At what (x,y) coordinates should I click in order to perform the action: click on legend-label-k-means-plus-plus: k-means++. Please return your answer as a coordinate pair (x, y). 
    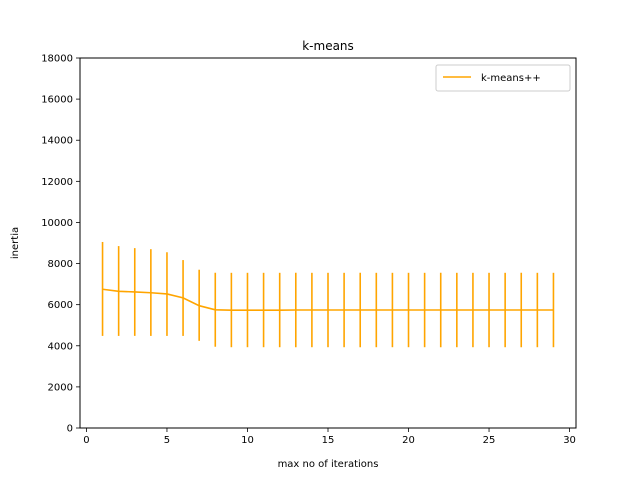
    Looking at the image, I should click on (511, 78).